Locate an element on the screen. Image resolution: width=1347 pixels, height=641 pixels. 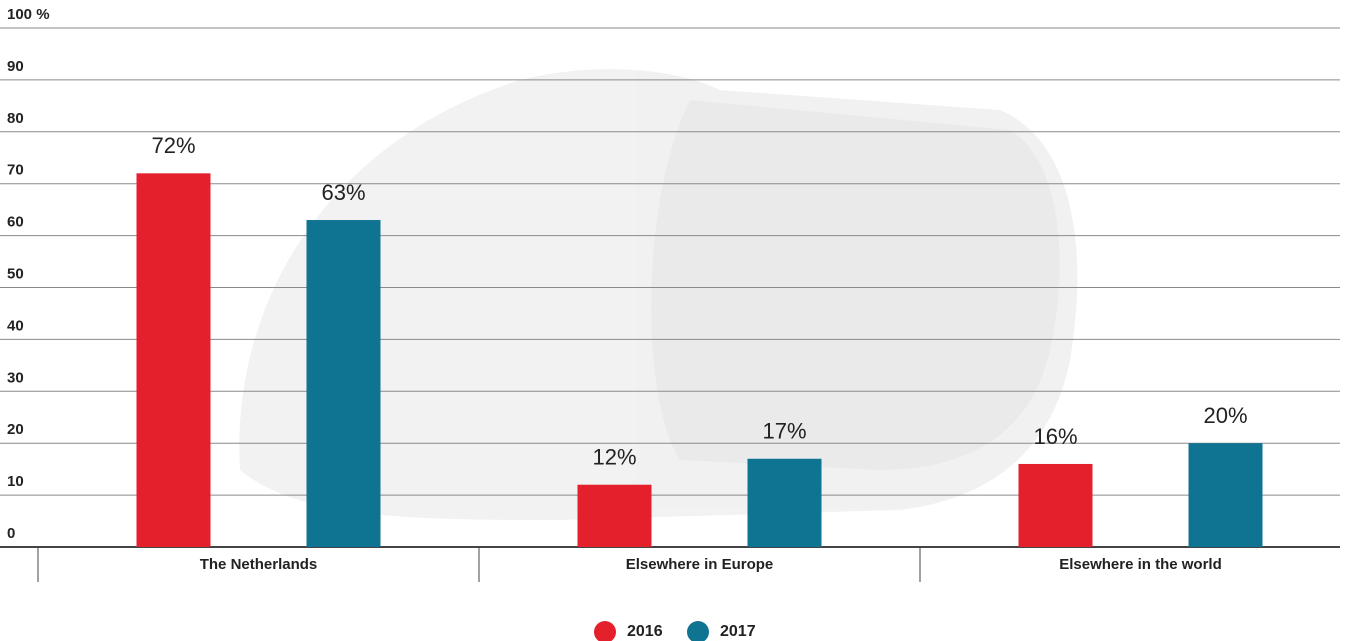
y-tick-label: 0 is located at coordinates (11, 533).